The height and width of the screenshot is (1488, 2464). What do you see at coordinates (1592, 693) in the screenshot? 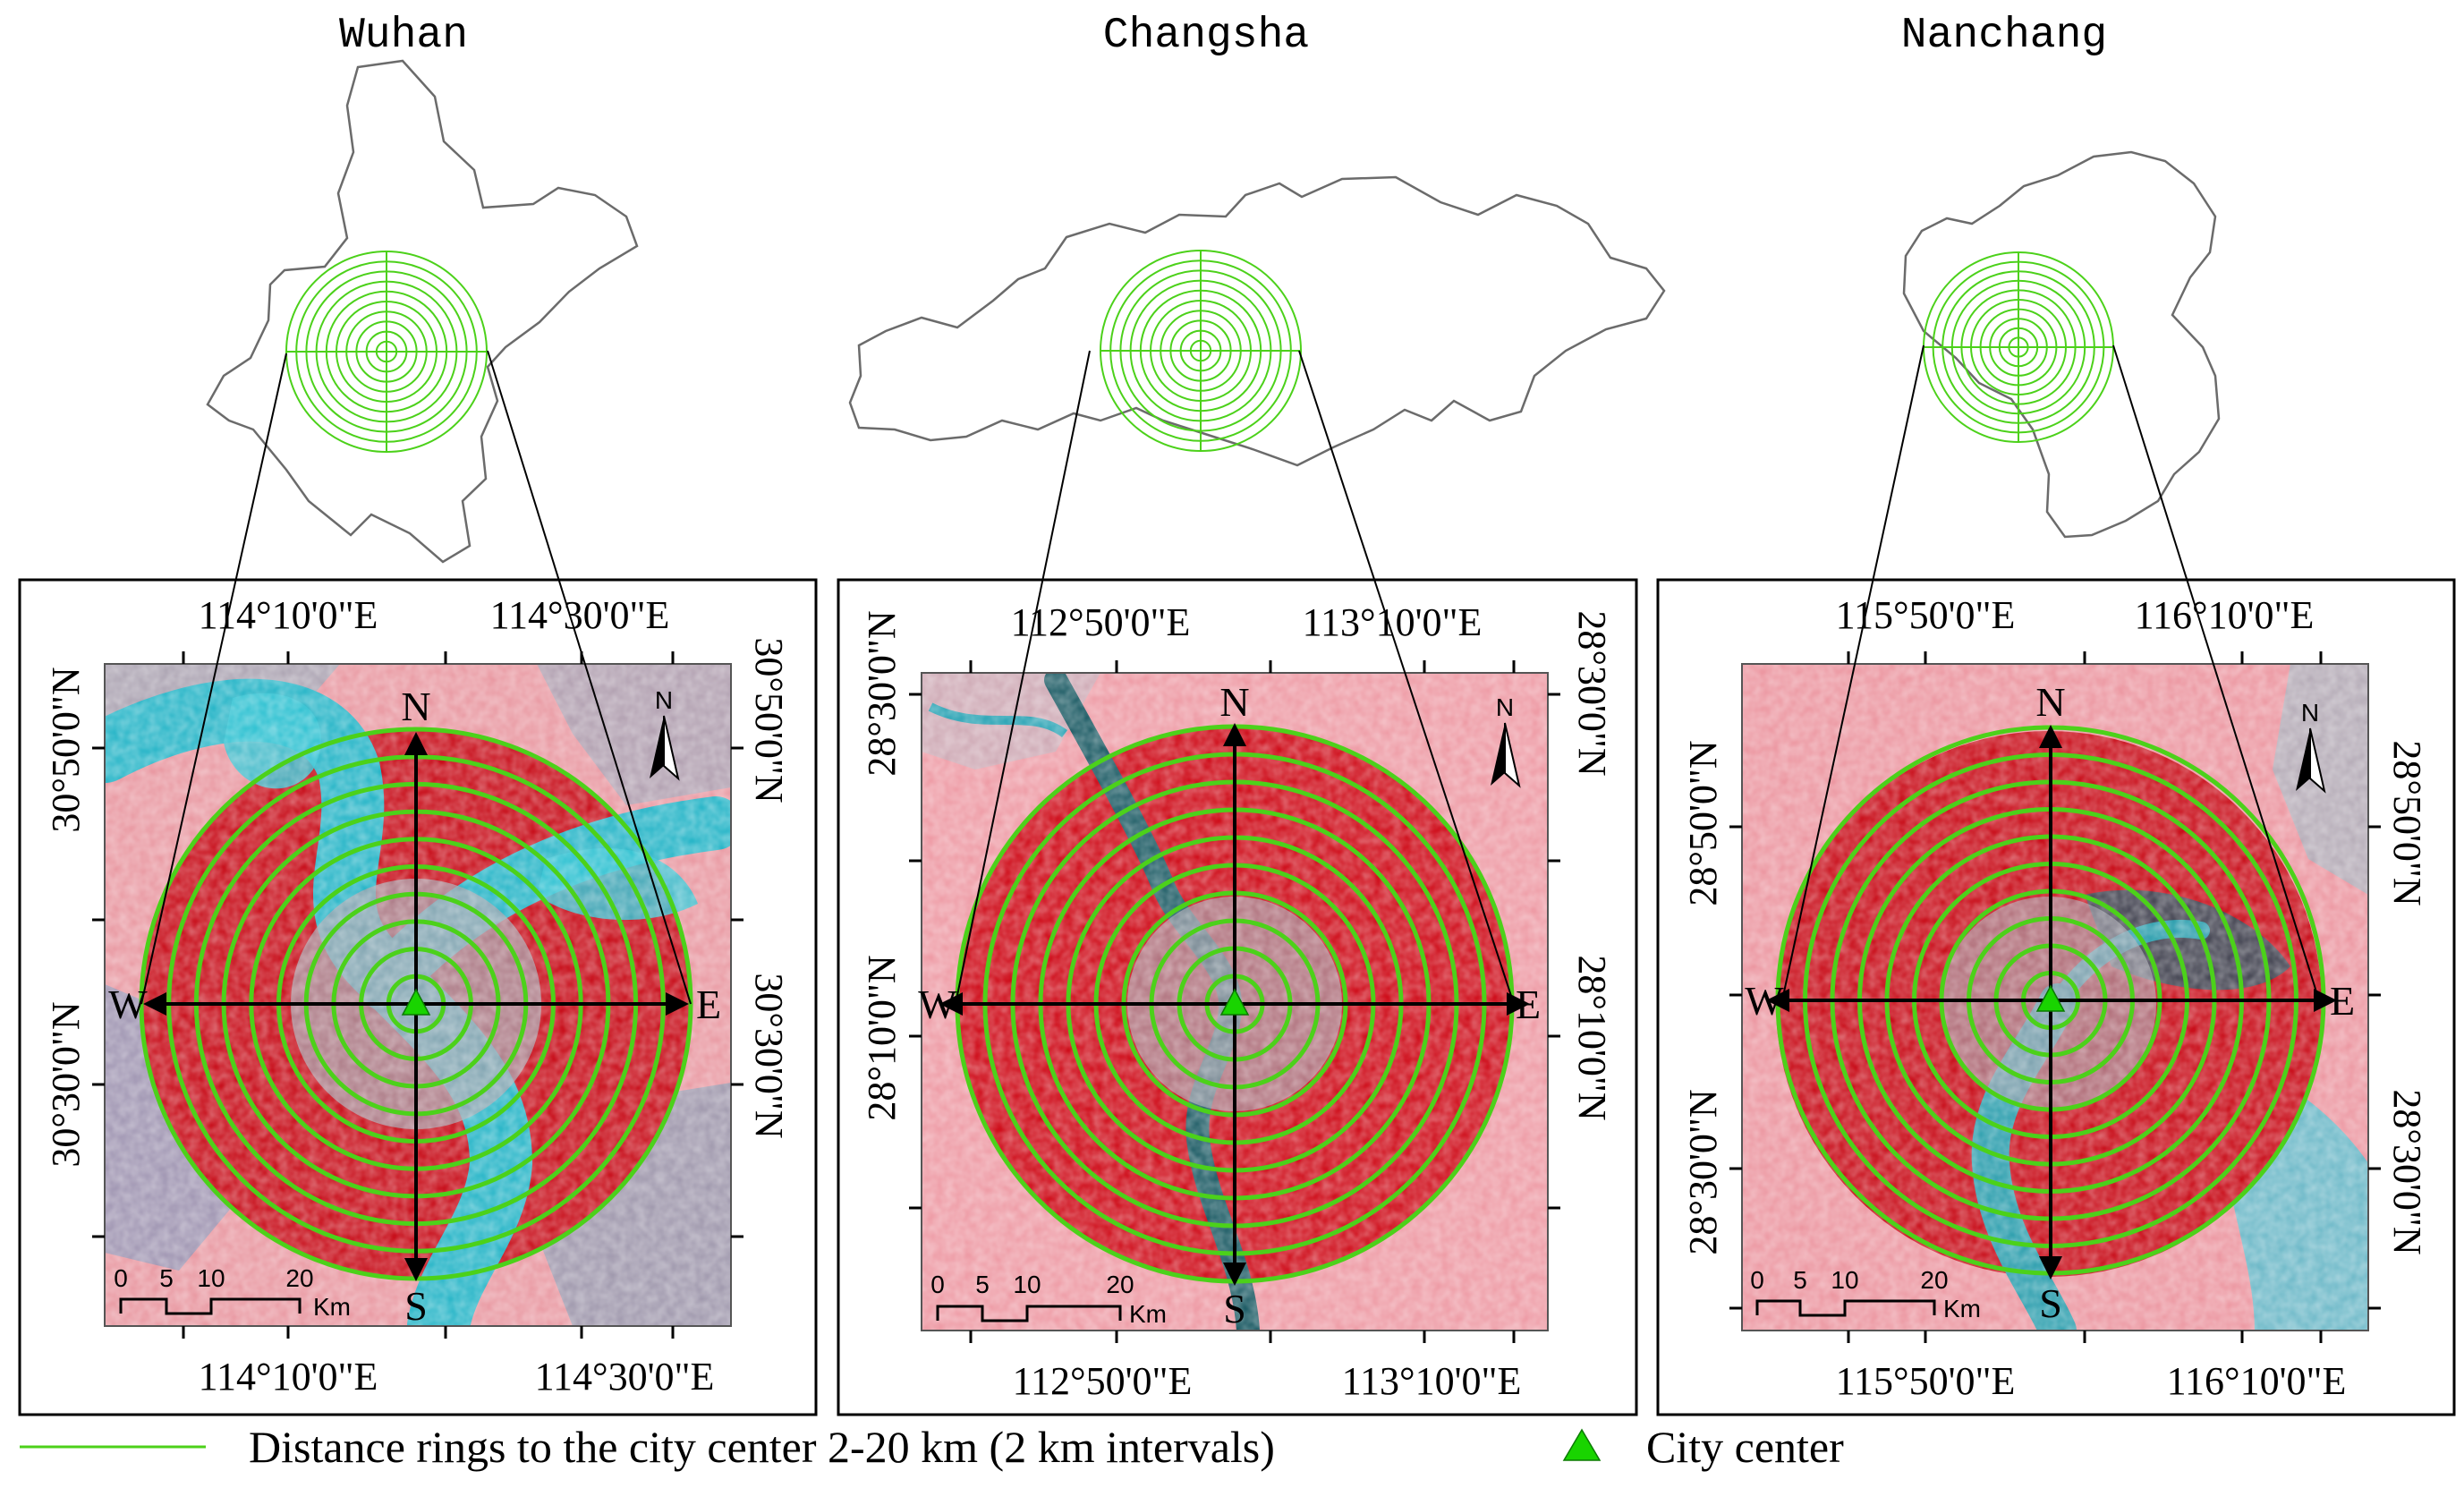
I see `lat-label-right-1: 28°30'0"N` at bounding box center [1592, 693].